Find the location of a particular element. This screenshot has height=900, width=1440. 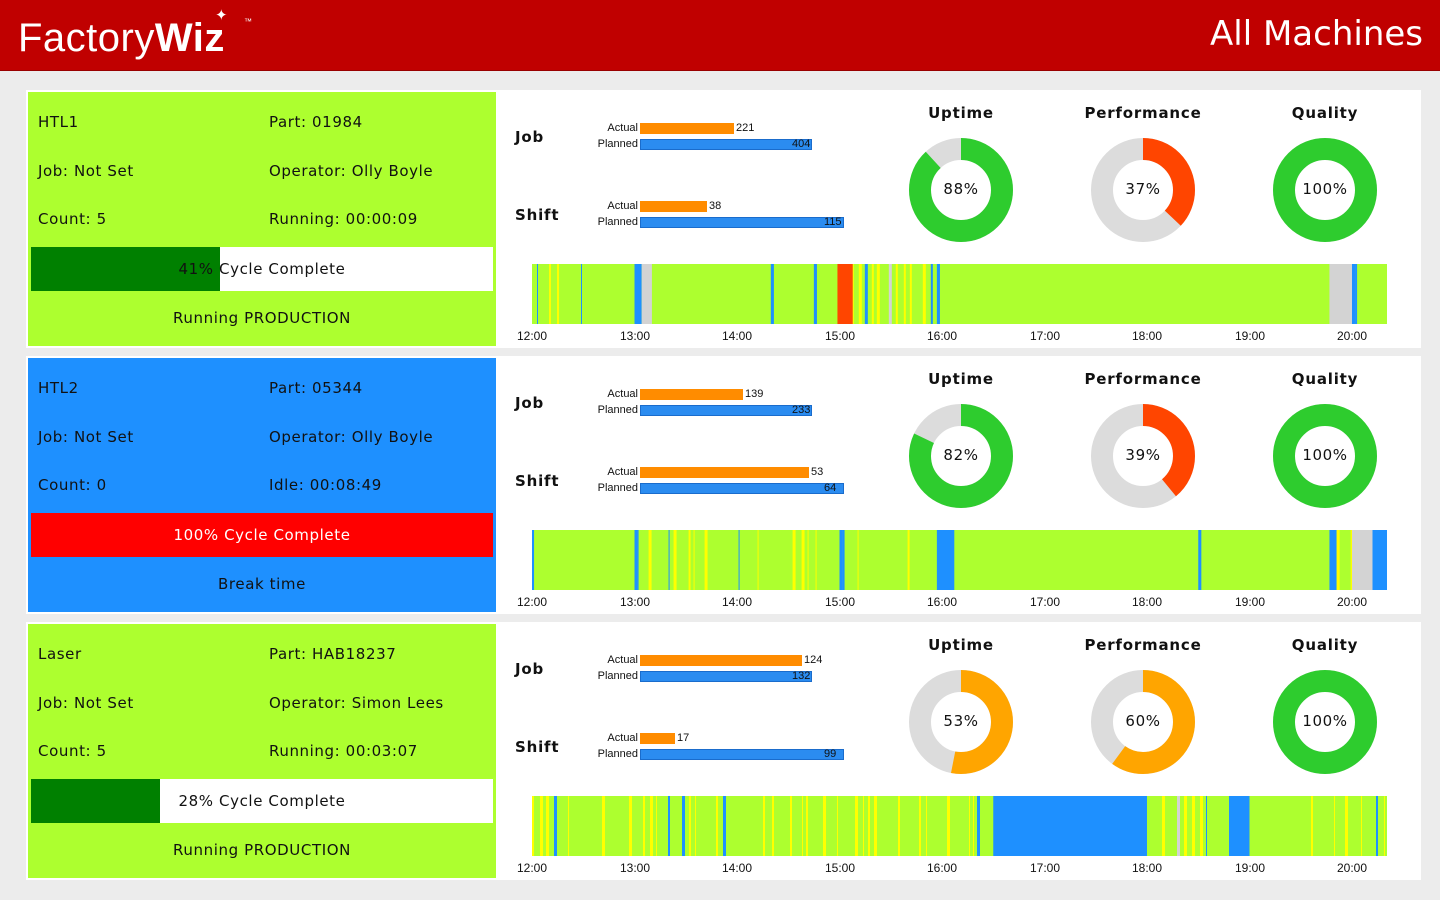

quality-title: Quality is located at coordinates (1325, 645).